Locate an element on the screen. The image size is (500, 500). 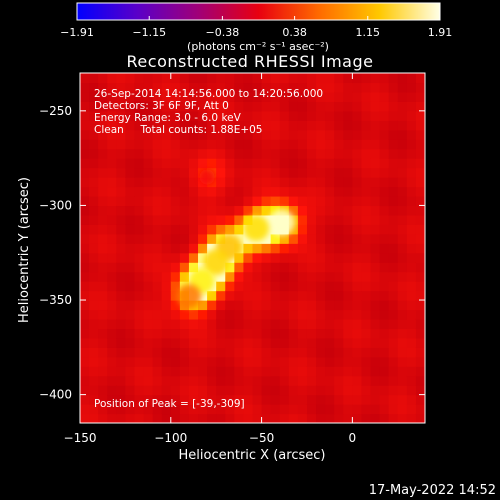
colorbar-tick-label: −1.15 is located at coordinates (149, 32).